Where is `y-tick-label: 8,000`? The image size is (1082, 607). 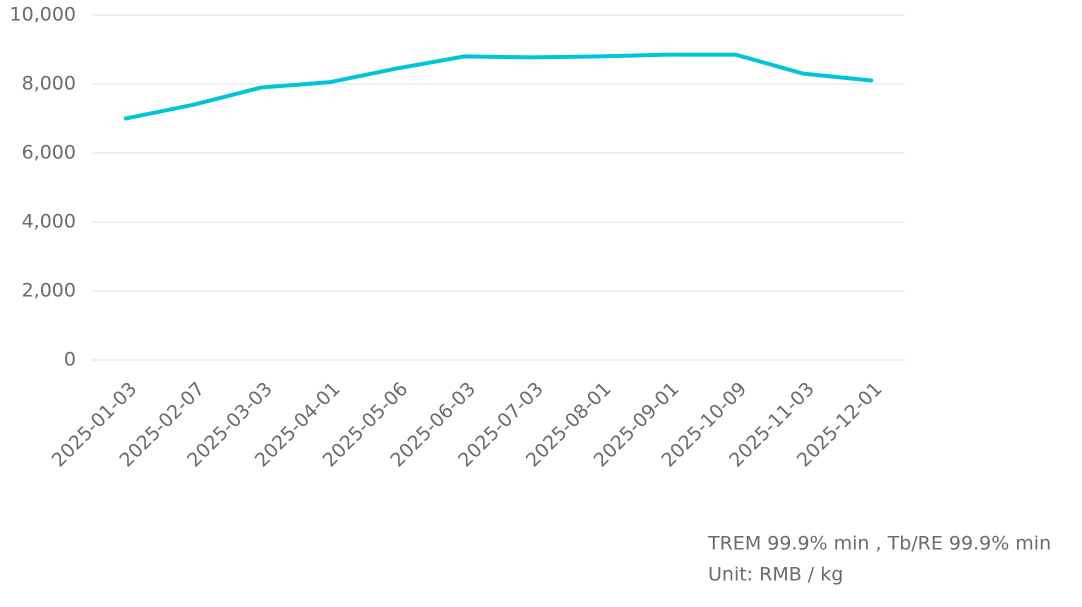
y-tick-label: 8,000 is located at coordinates (49, 84).